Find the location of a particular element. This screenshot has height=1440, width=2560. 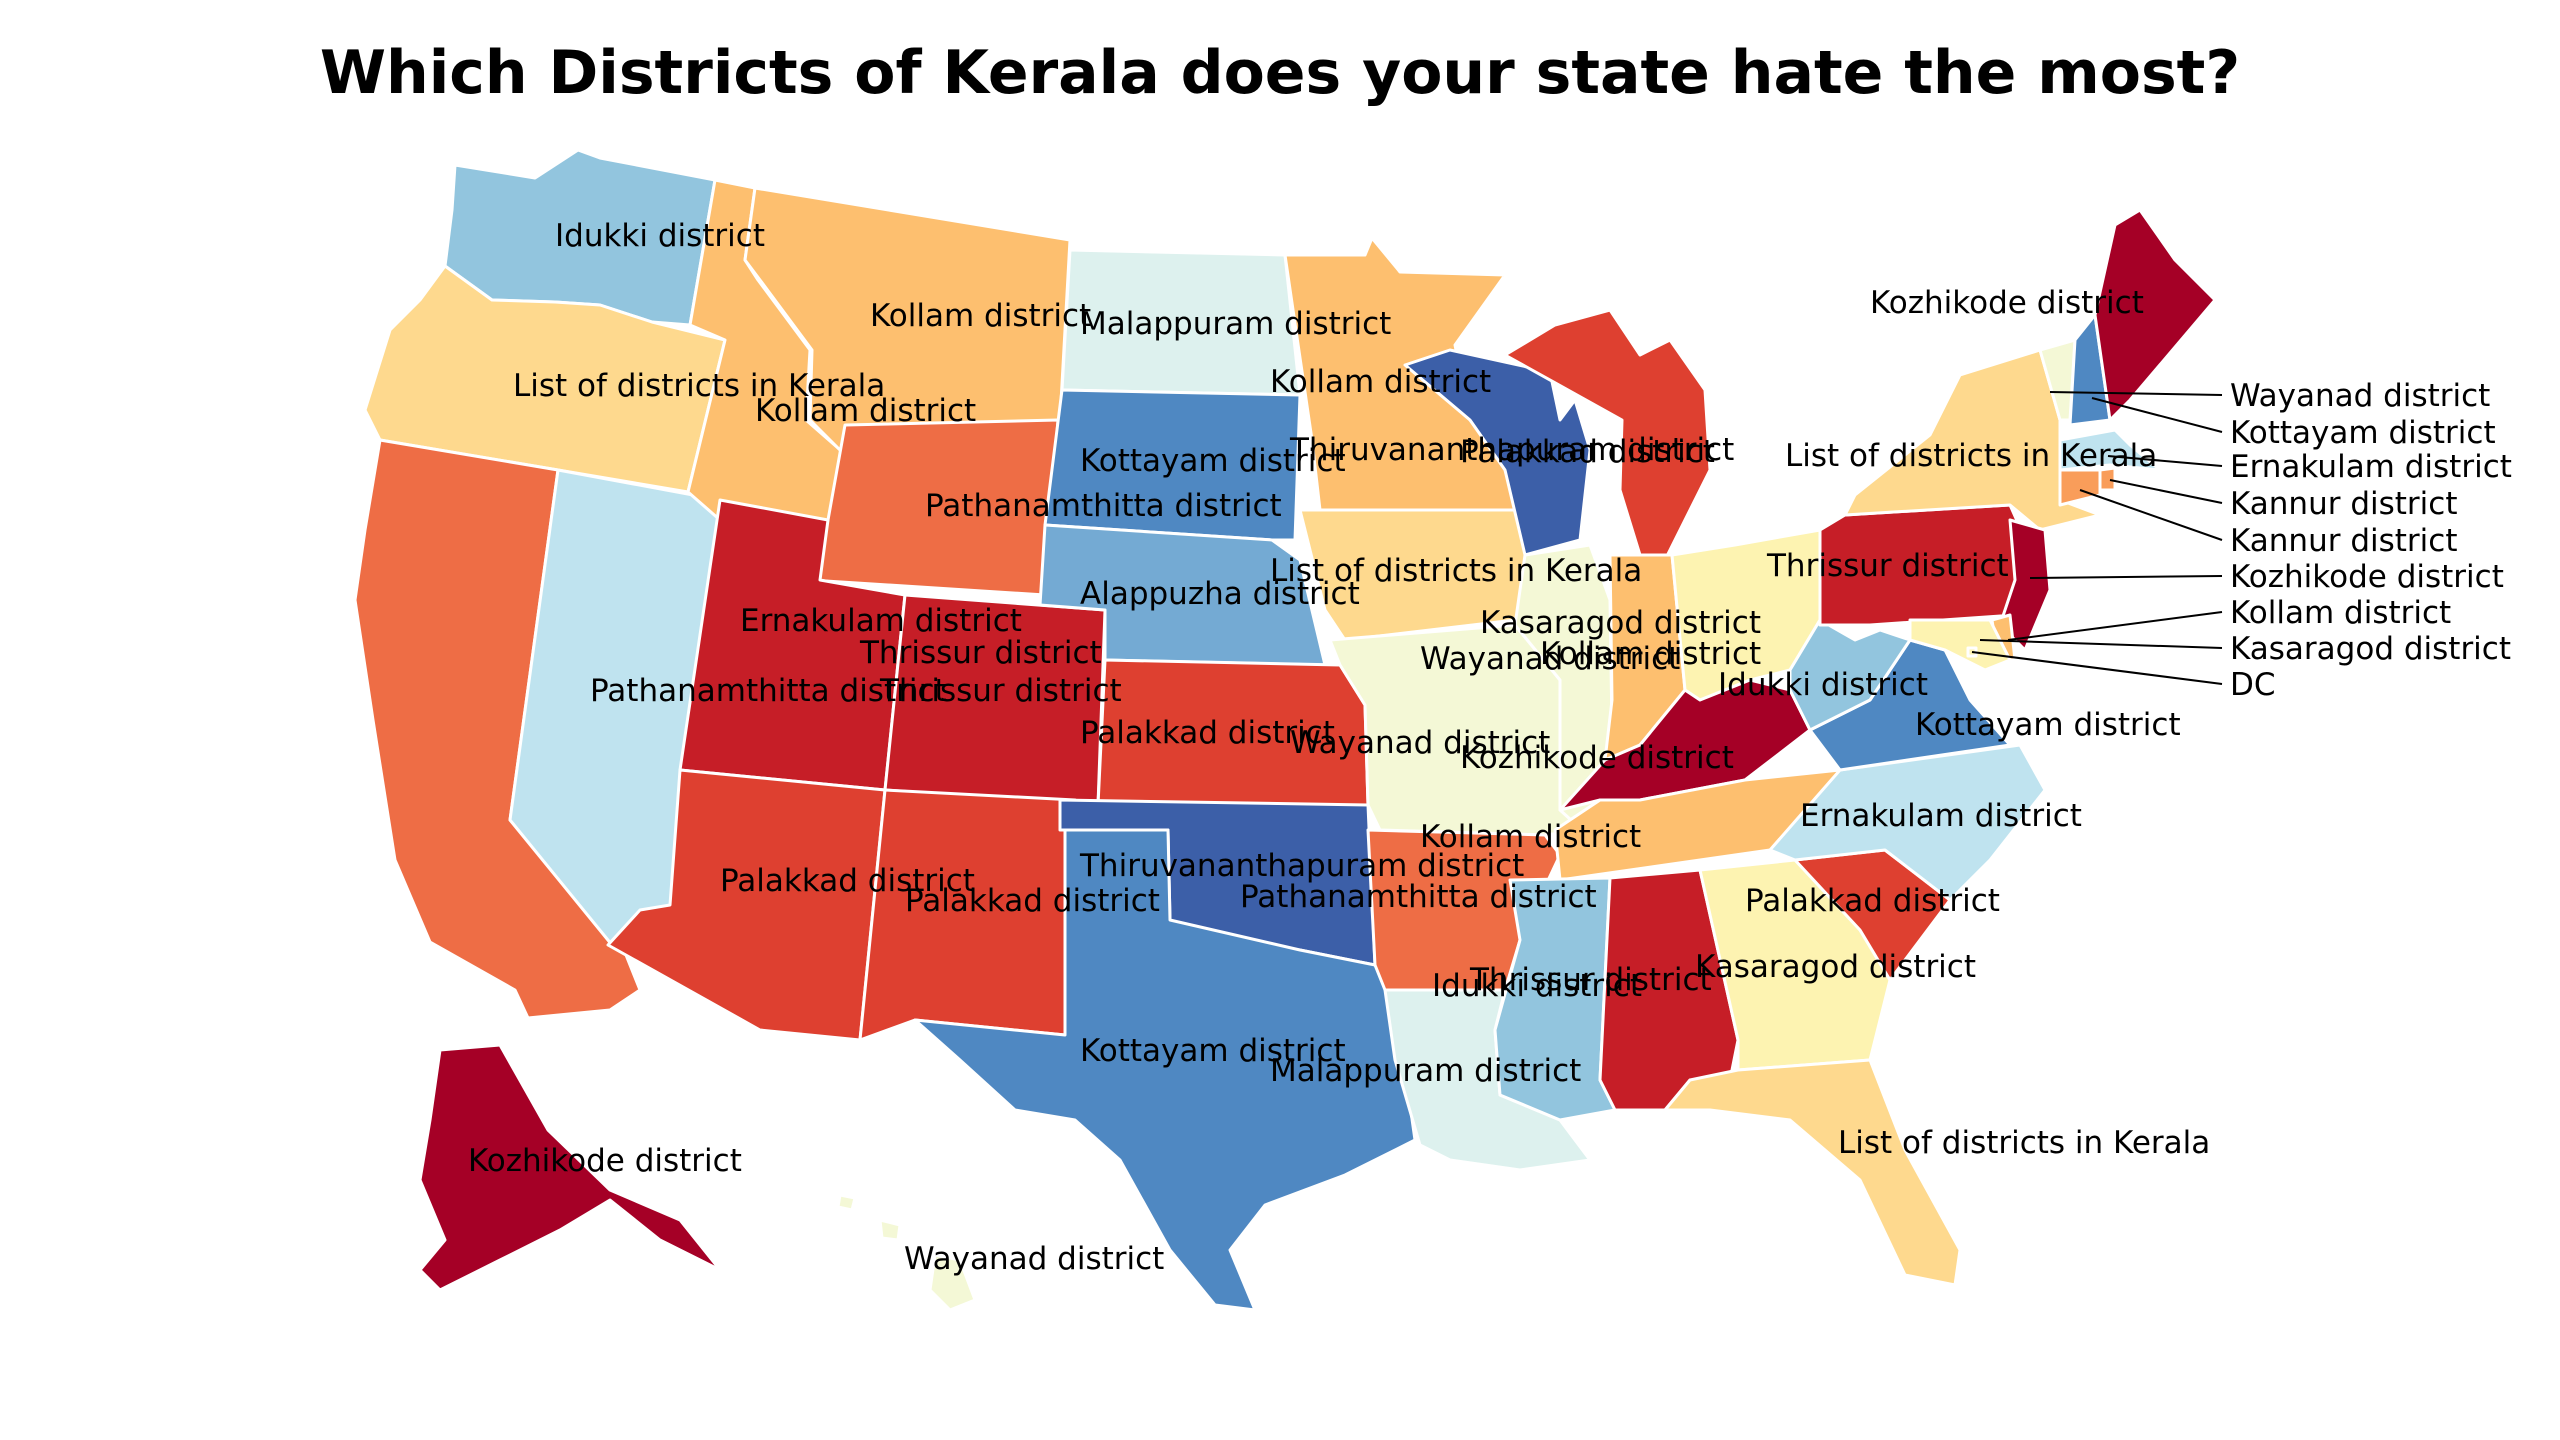

label-ri: Kannur district is located at coordinates (2343, 504).